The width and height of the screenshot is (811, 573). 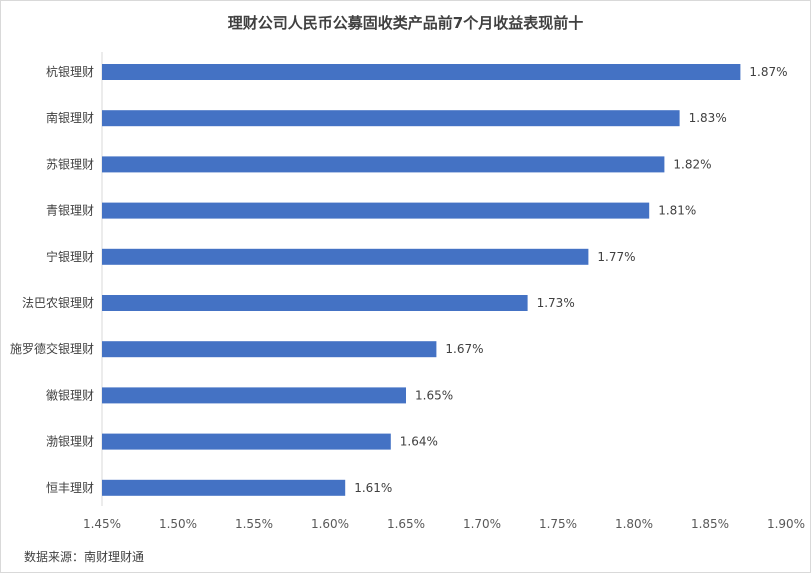 I want to click on category-label: 苏银理财, so click(x=70, y=164).